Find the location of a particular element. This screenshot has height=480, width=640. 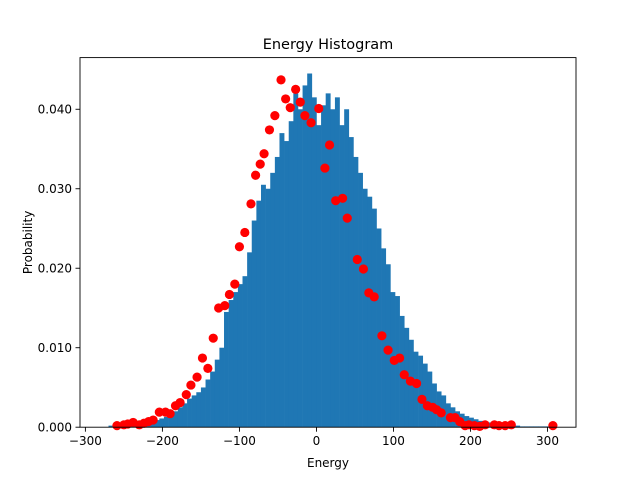

x-tick-label: 100 is located at coordinates (393, 441).